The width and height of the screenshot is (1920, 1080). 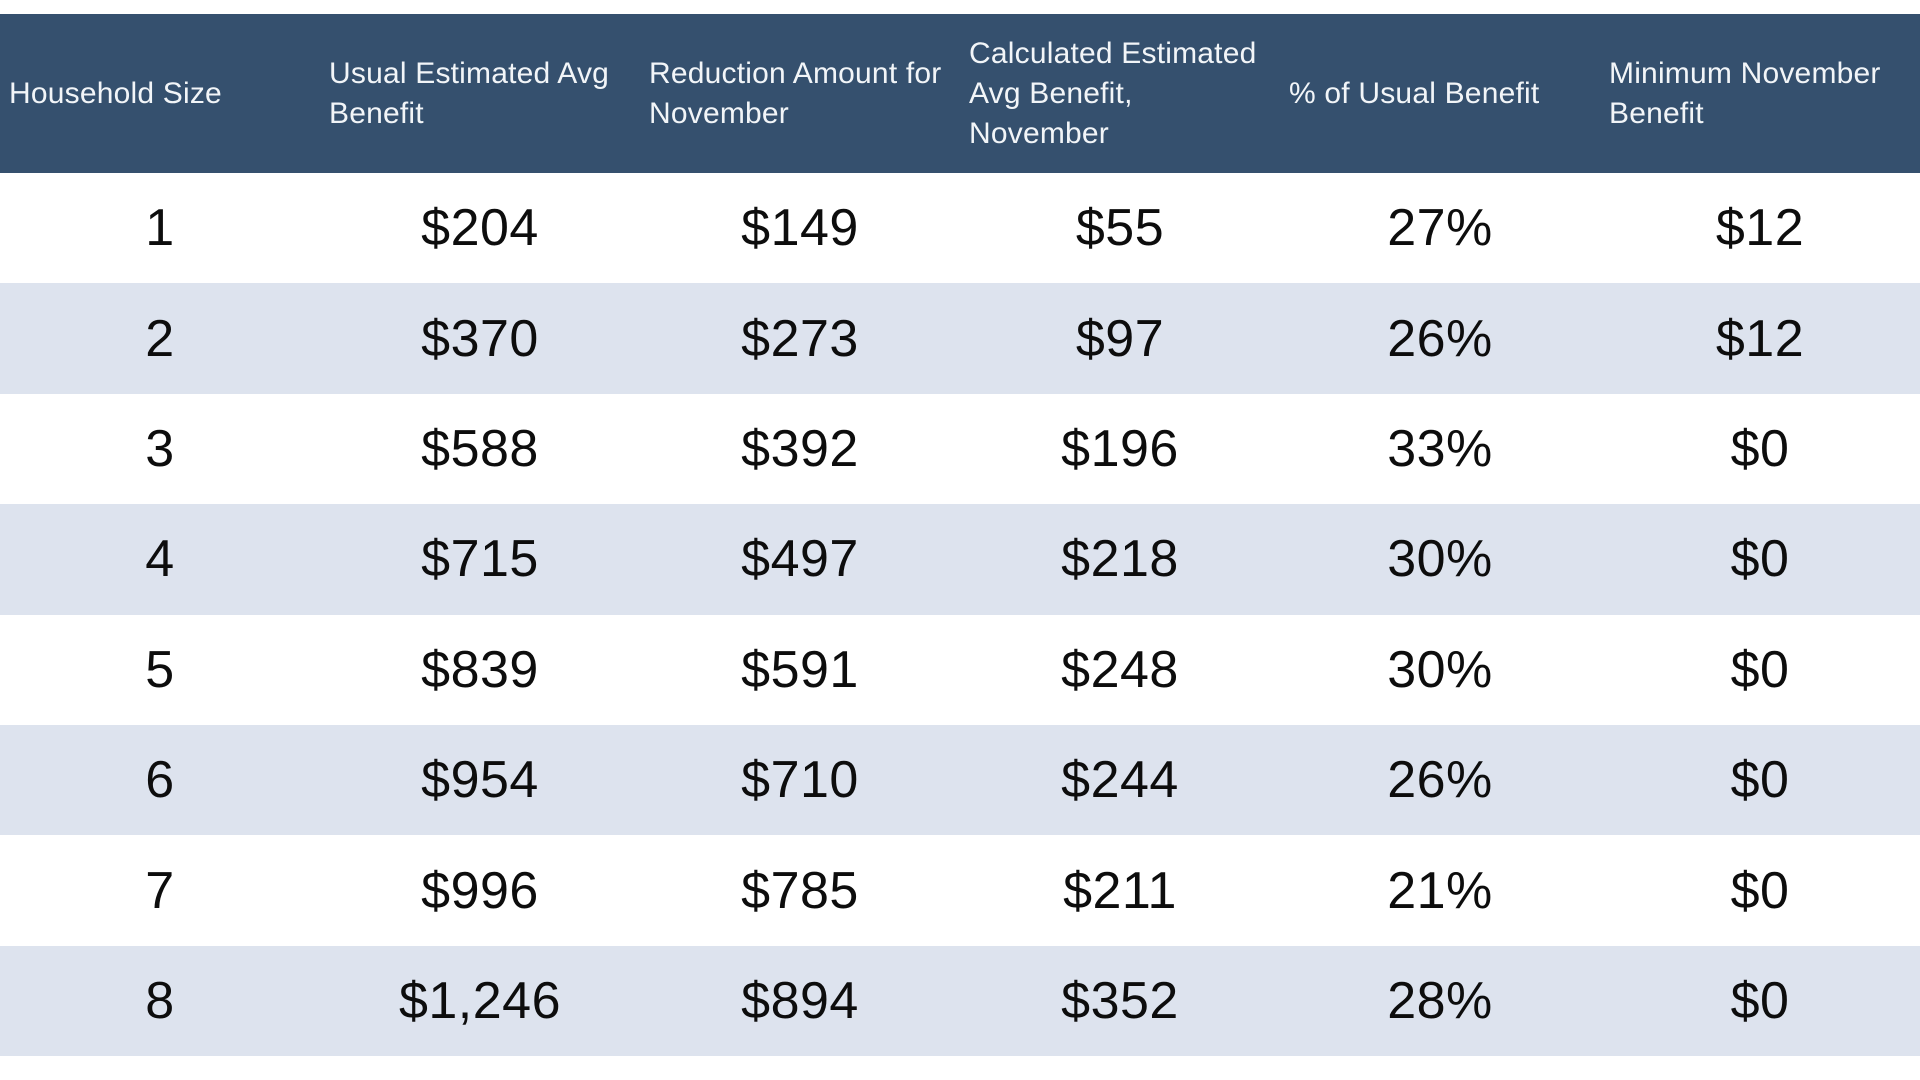 I want to click on table-row: 3 $588 $392 $196 33% $0, so click(x=960, y=449).